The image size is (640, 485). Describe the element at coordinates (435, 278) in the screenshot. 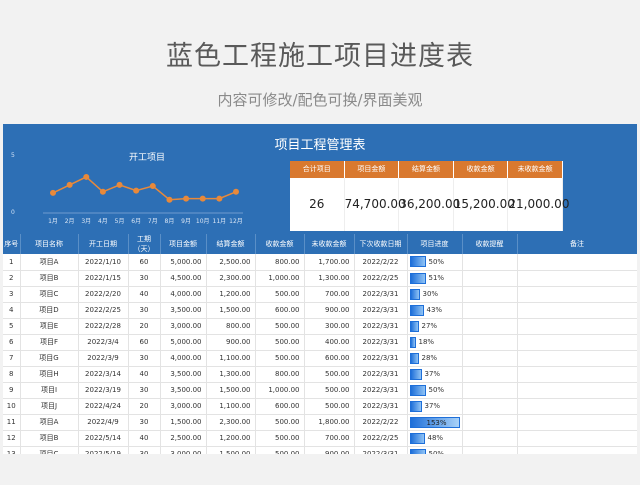

I see `cell-progress: 51%` at that location.